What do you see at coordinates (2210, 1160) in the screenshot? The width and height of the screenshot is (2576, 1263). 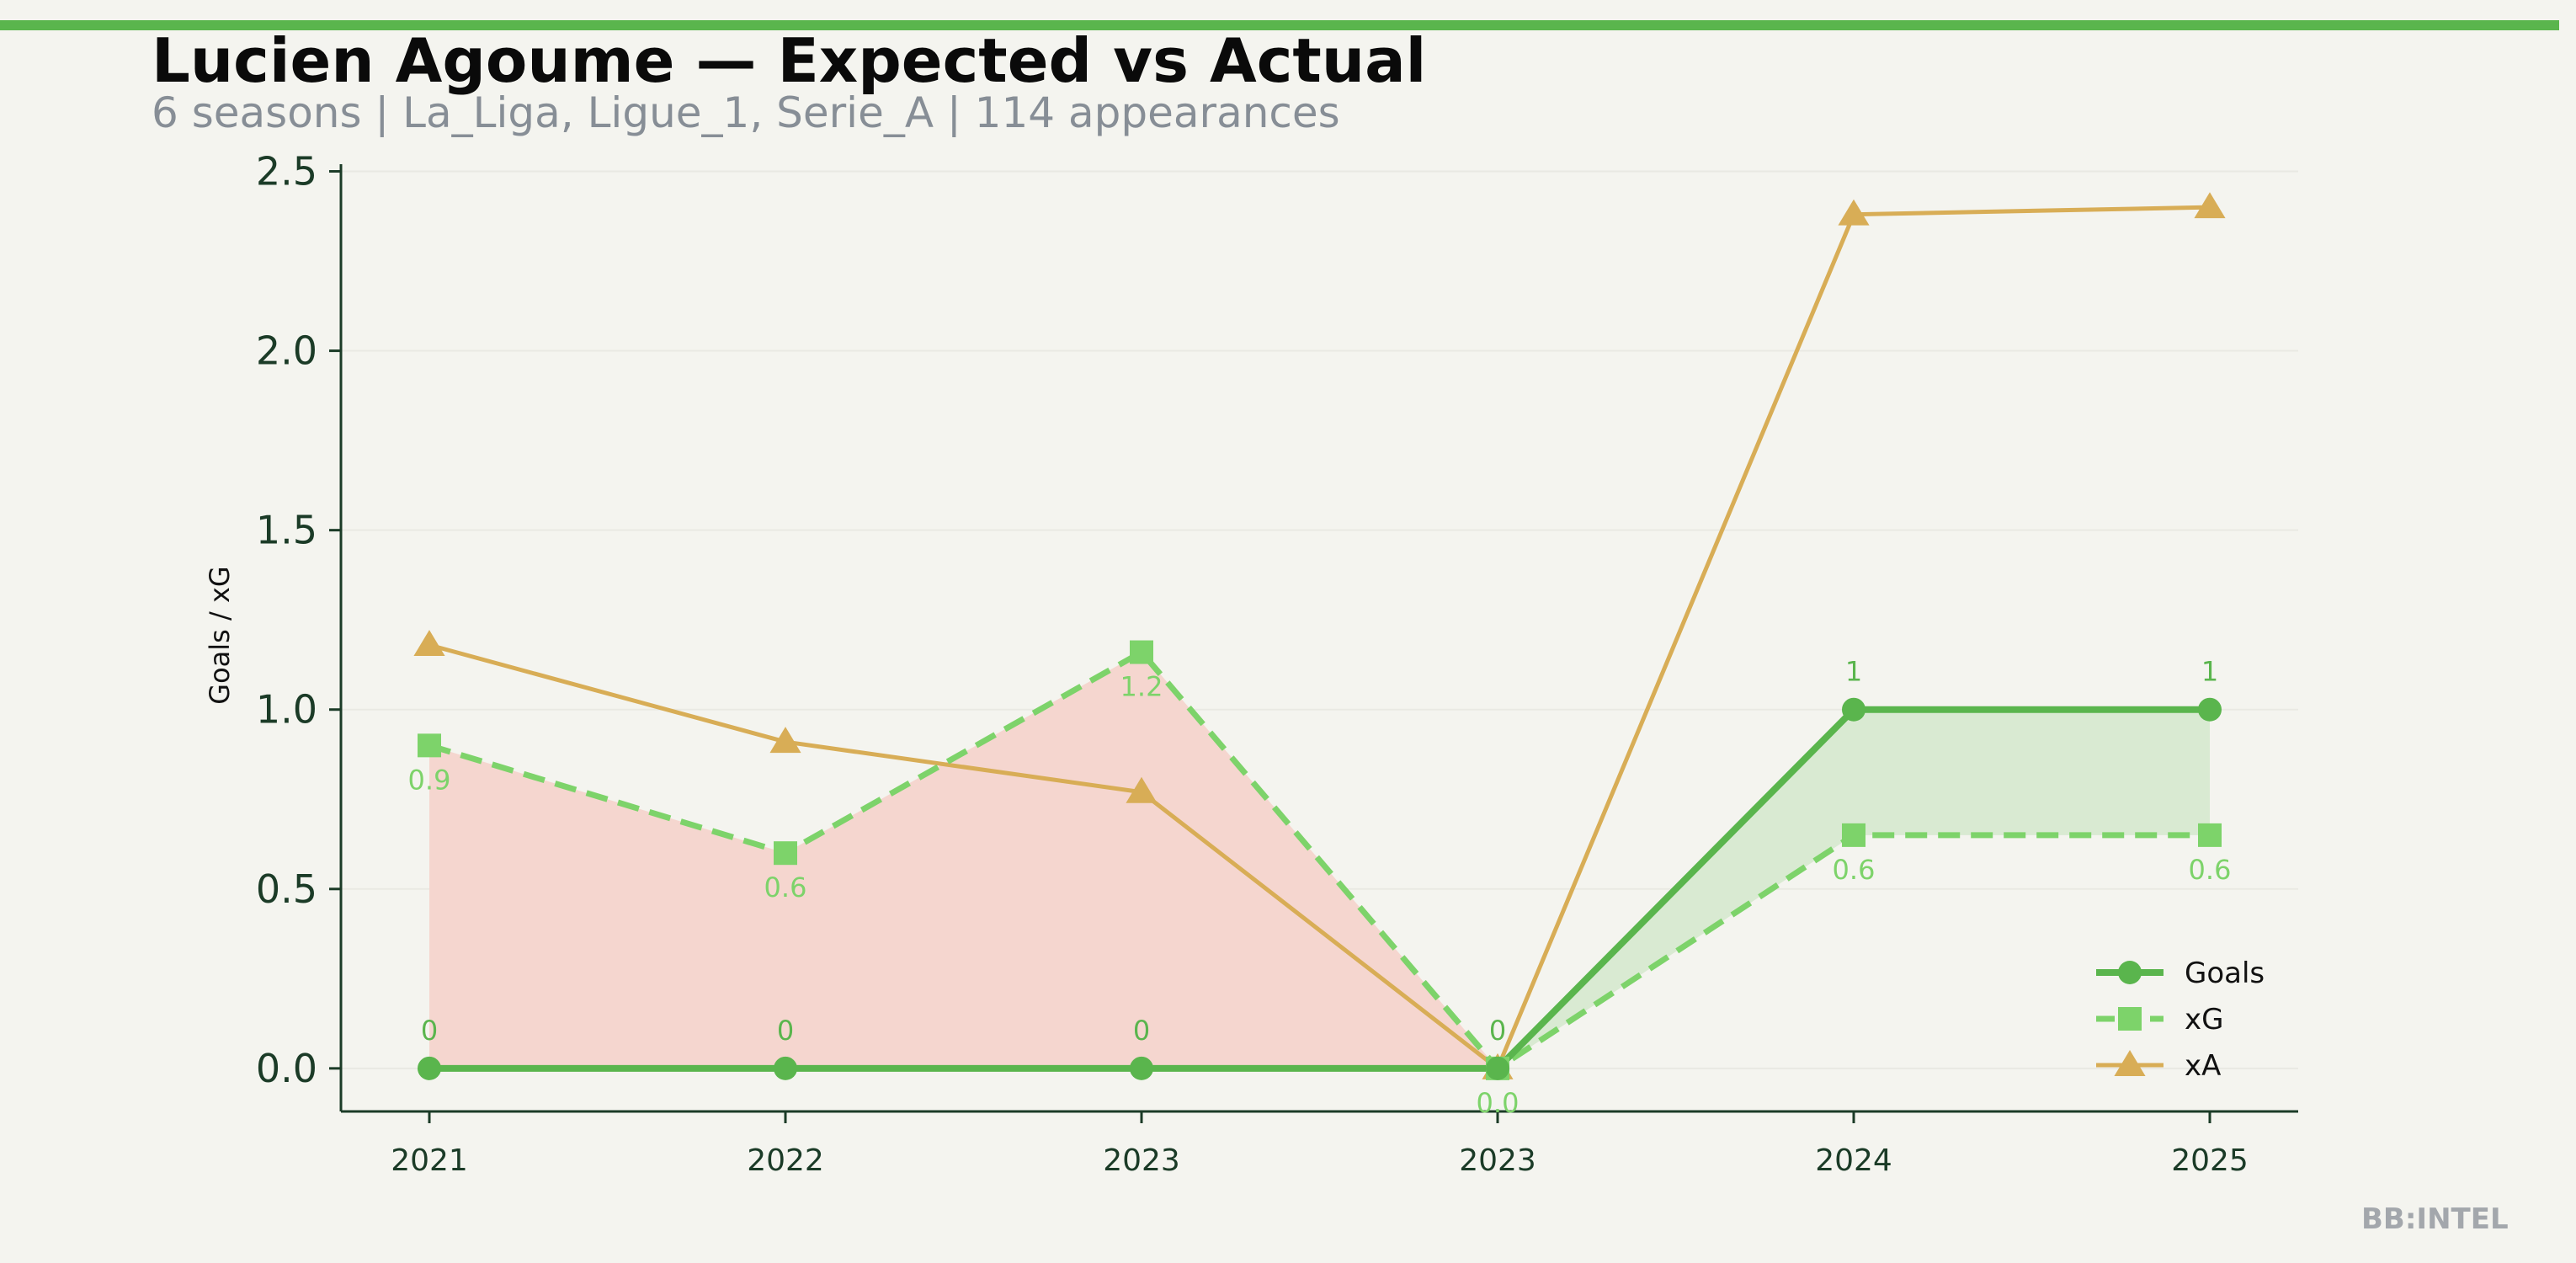 I see `x-tick-label: 2025` at bounding box center [2210, 1160].